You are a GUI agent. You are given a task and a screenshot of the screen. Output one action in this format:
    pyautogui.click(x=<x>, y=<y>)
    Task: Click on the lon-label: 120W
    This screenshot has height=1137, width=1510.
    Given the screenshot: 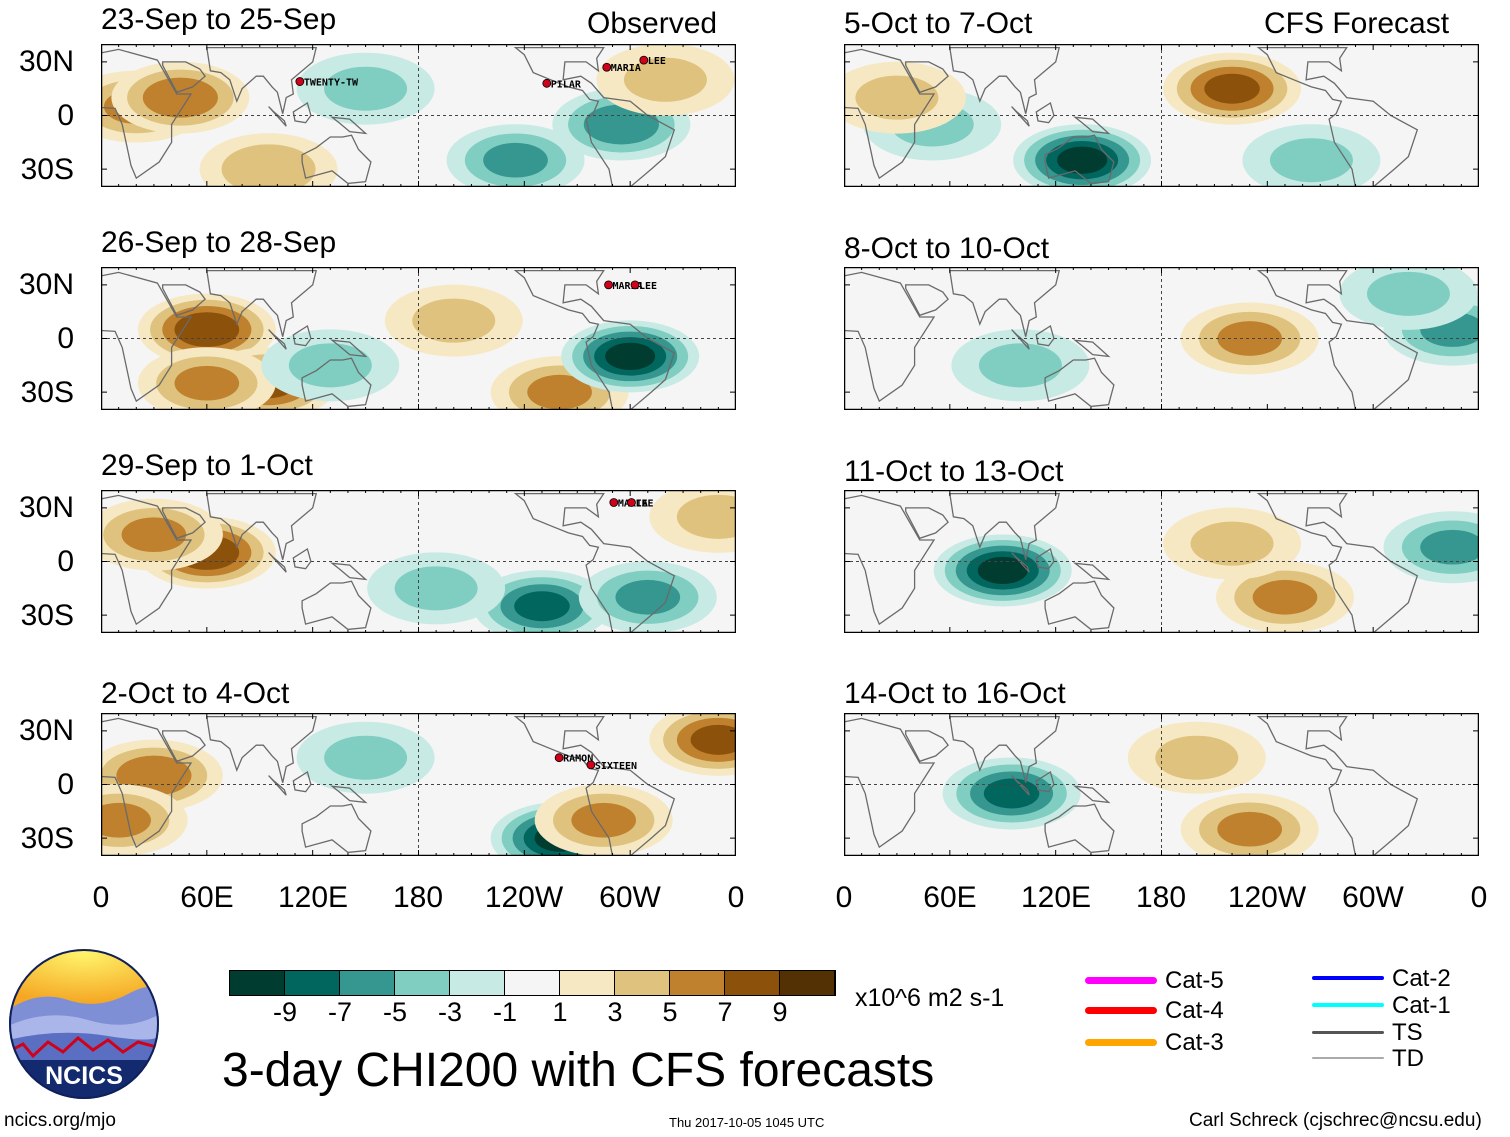 What is the action you would take?
    pyautogui.click(x=524, y=897)
    